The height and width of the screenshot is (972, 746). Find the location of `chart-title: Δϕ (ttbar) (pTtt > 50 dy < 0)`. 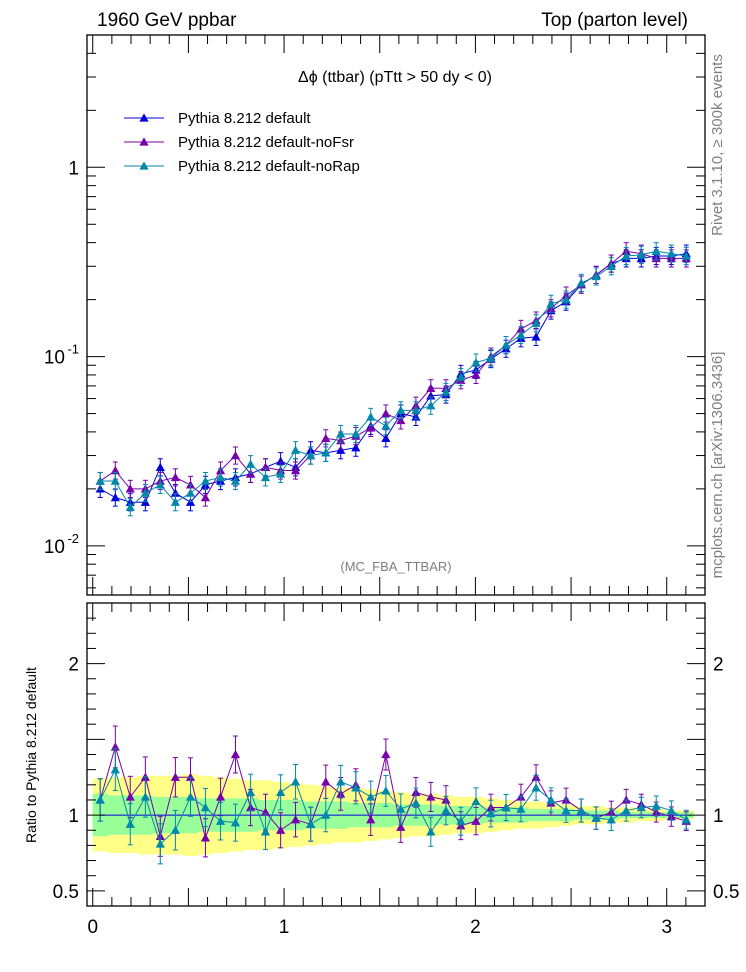

chart-title: Δϕ (ttbar) (pTtt > 50 dy < 0) is located at coordinates (395, 77).